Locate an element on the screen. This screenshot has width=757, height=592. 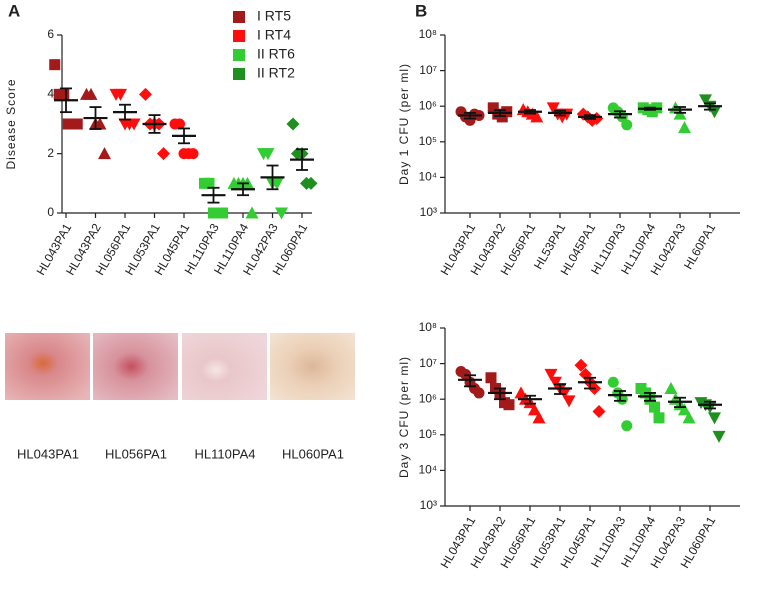
legend-label: II RT2 is located at coordinates (276, 73).